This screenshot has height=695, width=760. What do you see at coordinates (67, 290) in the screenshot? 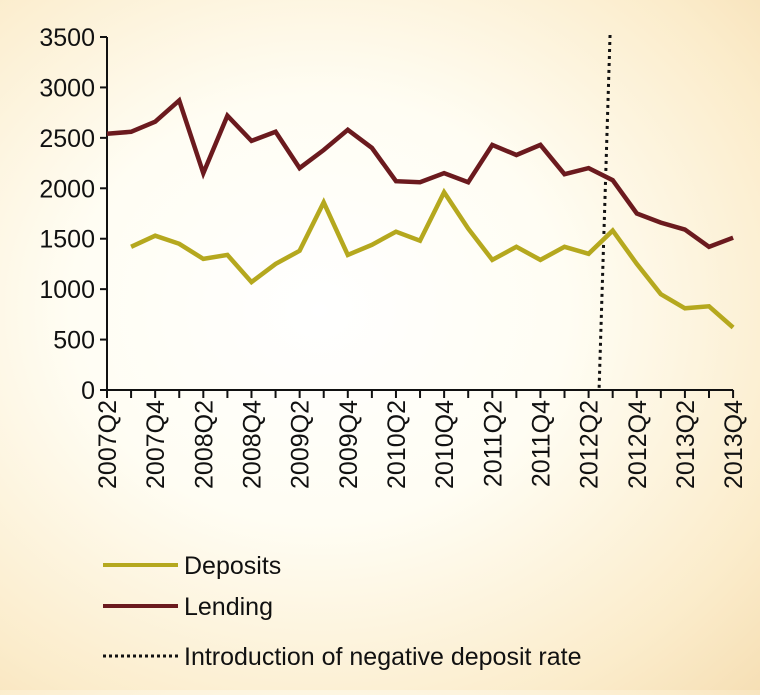
I see `y-tick-label: 1000` at bounding box center [67, 290].